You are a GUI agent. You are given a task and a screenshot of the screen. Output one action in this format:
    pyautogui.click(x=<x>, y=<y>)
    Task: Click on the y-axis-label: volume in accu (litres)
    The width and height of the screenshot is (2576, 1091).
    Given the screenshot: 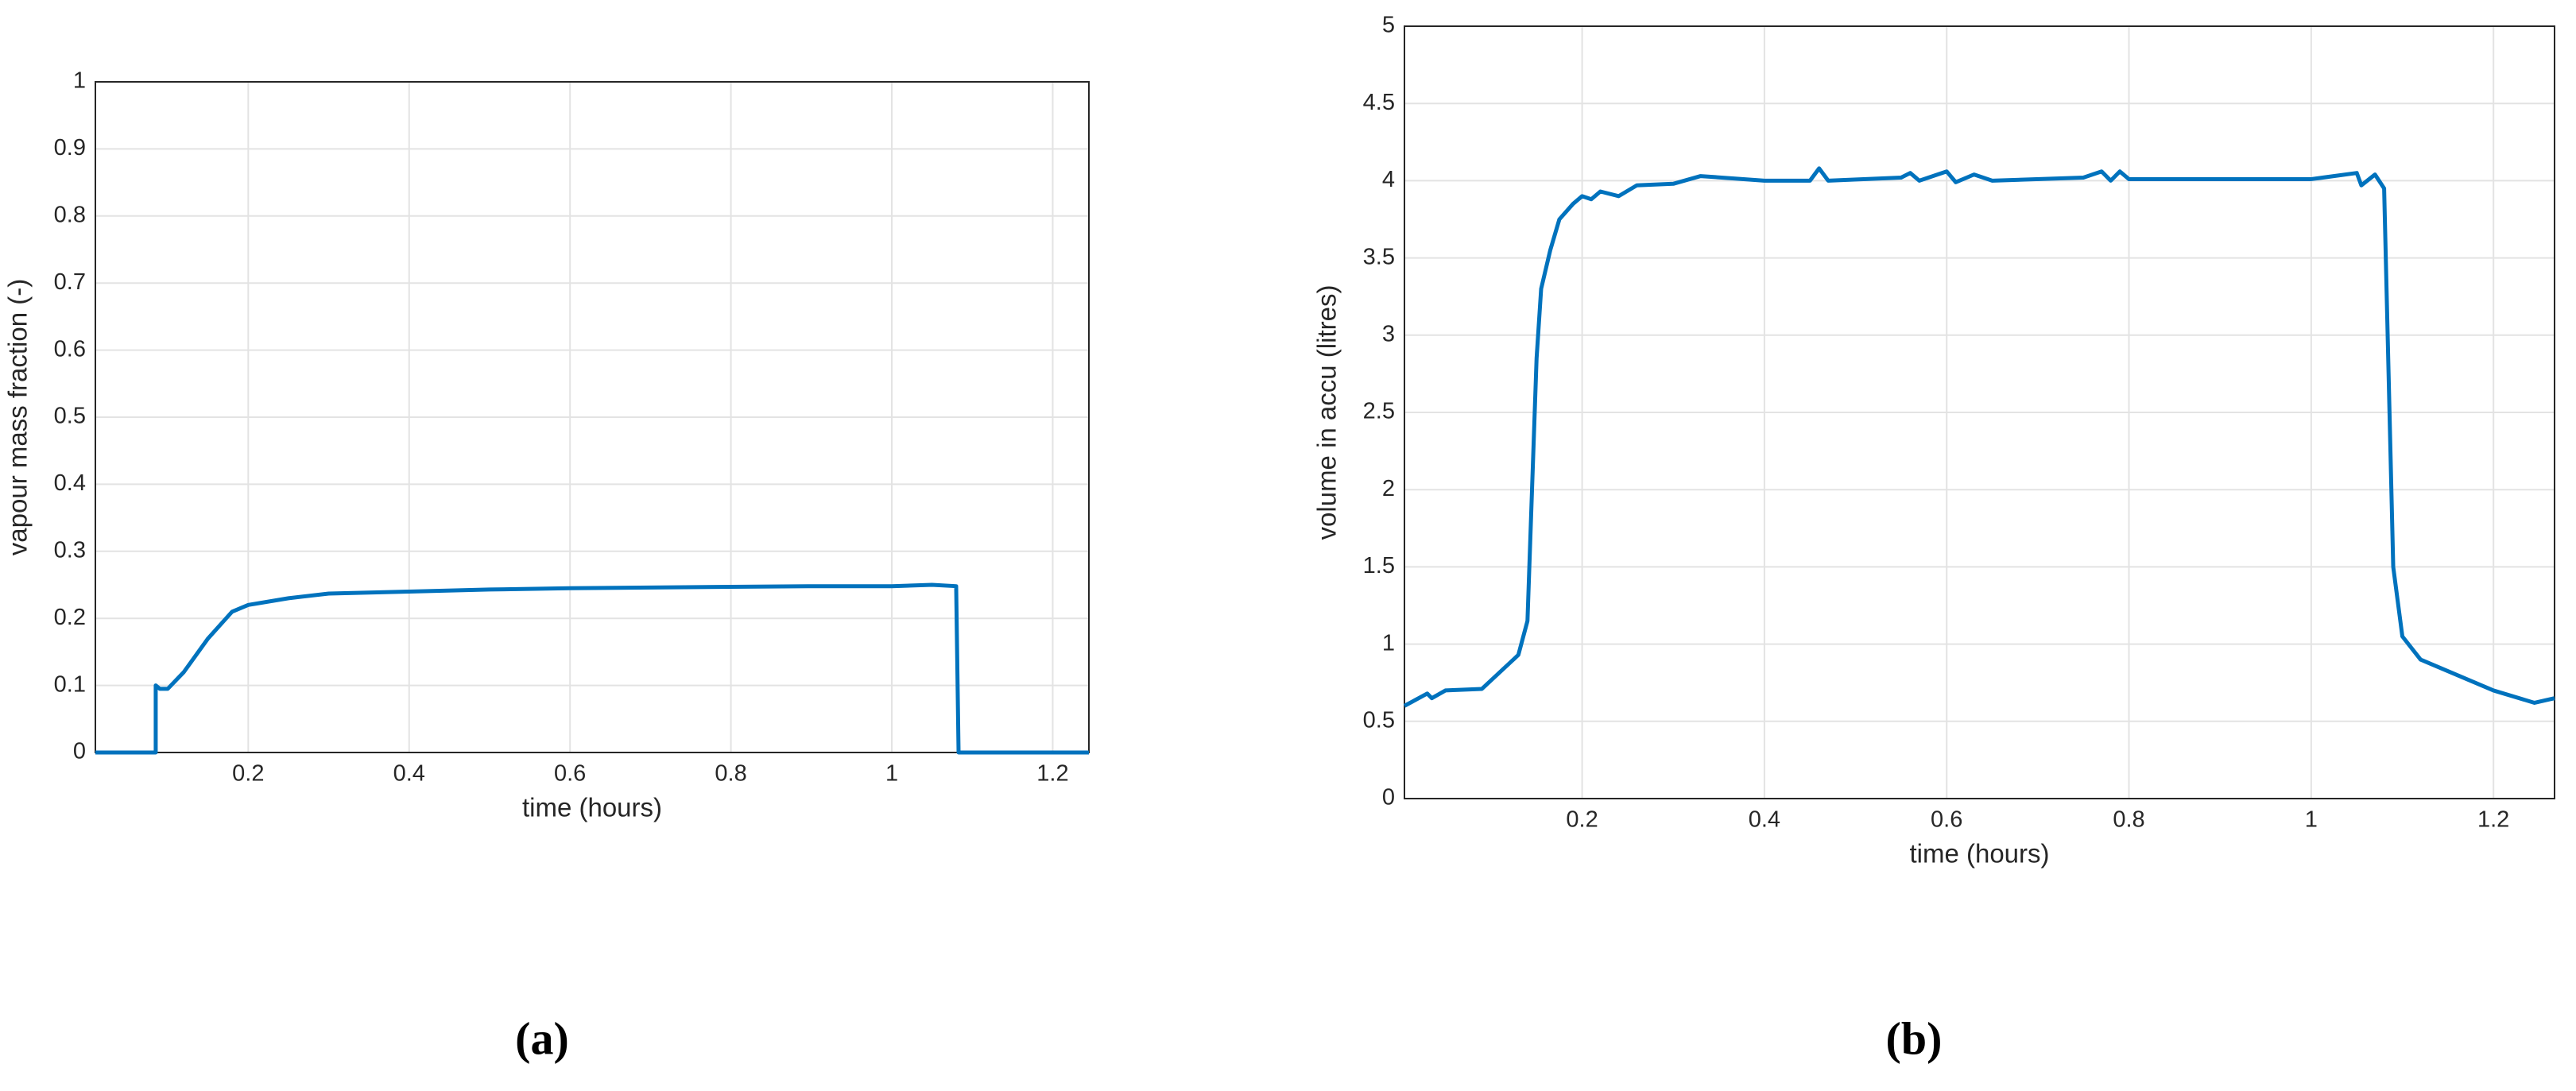 What is the action you would take?
    pyautogui.click(x=1327, y=412)
    